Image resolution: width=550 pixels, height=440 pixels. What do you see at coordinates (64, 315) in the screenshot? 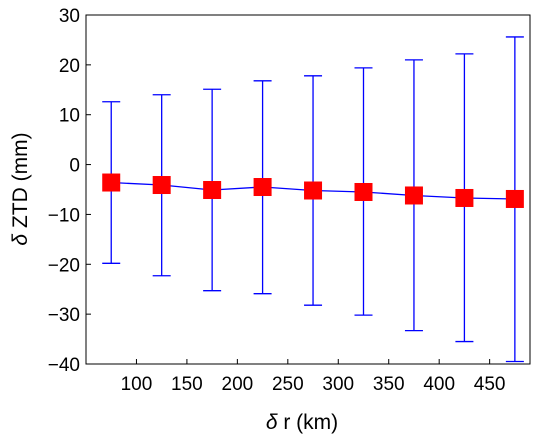
I see `y-tick-label: −30` at bounding box center [64, 315].